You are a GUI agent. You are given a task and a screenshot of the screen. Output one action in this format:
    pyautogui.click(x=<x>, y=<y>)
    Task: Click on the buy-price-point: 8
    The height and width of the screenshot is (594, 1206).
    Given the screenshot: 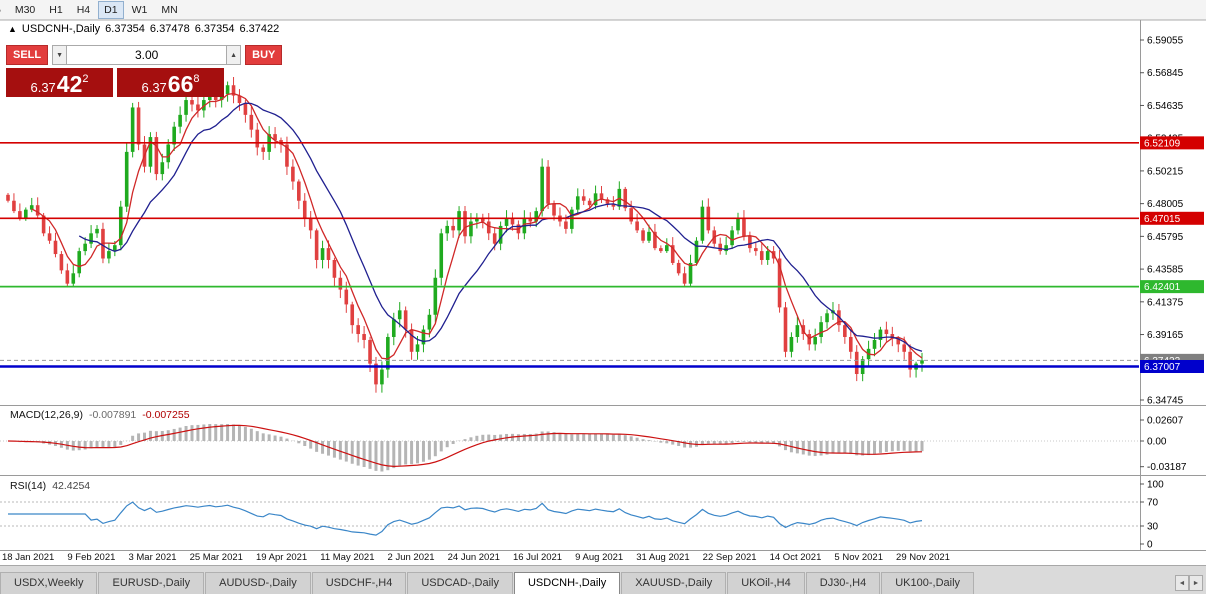 What is the action you would take?
    pyautogui.click(x=196, y=79)
    